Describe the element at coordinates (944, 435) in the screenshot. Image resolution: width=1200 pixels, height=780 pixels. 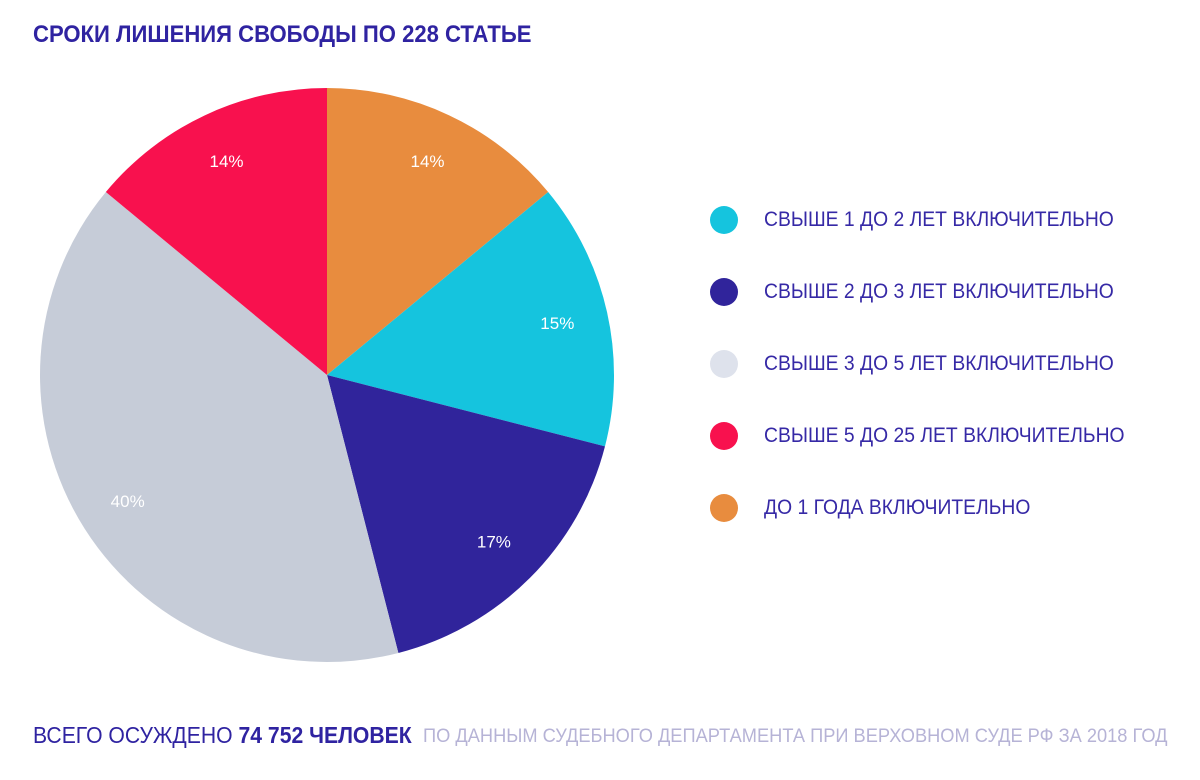
I see `legend-item-label: СВЫШЕ 5 ДО 25 ЛЕТ ВКЛЮЧИТЕЛЬНО` at that location.